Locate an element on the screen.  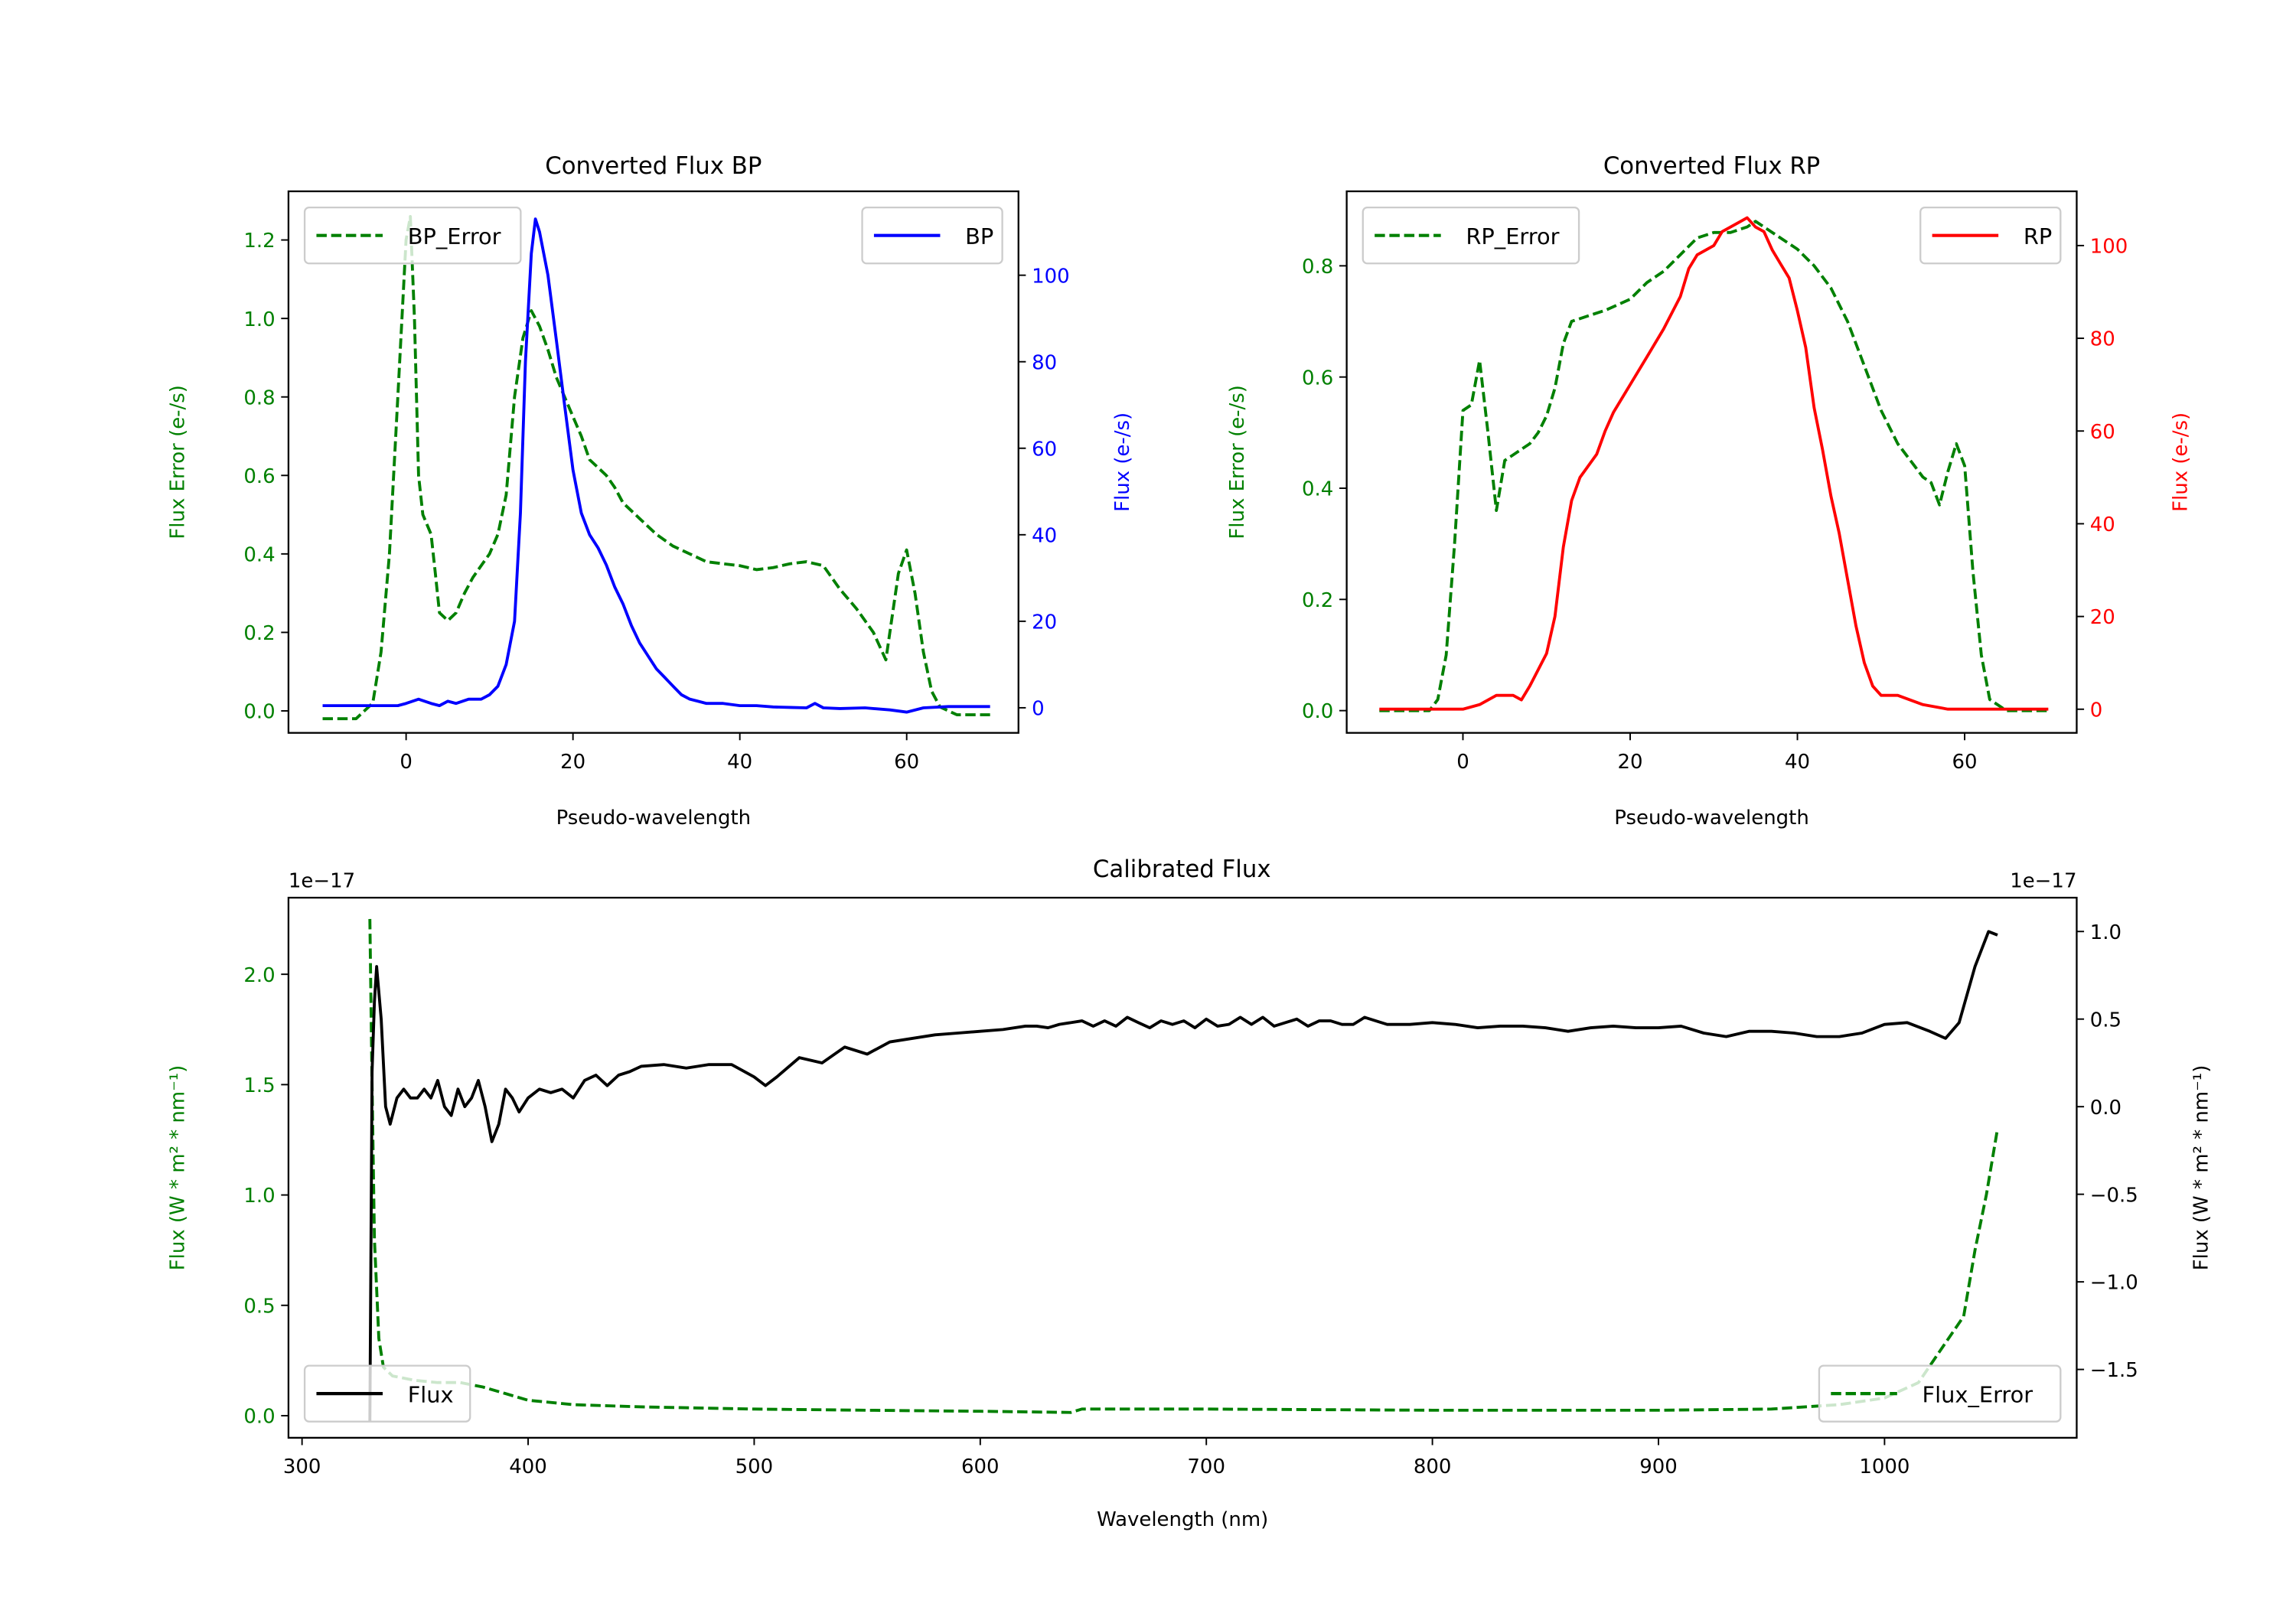
x-axis-label: Wavelength (nm) is located at coordinates (1182, 1520).